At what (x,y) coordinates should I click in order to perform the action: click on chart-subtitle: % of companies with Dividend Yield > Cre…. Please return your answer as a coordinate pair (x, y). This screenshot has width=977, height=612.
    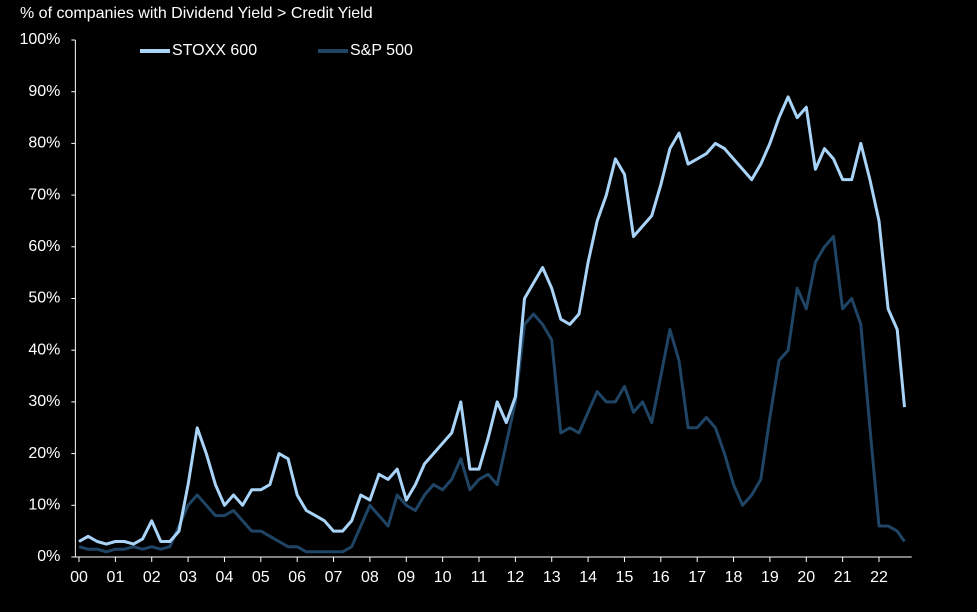
    Looking at the image, I should click on (196, 13).